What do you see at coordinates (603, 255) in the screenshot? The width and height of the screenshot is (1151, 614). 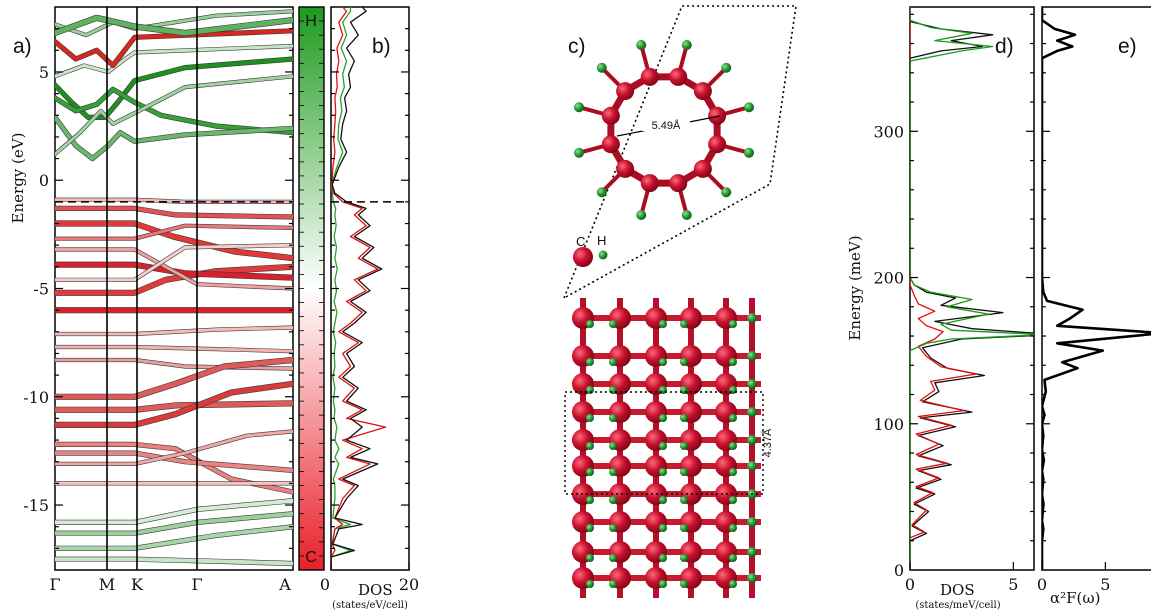 I see `legend-hydrogen-atom` at bounding box center [603, 255].